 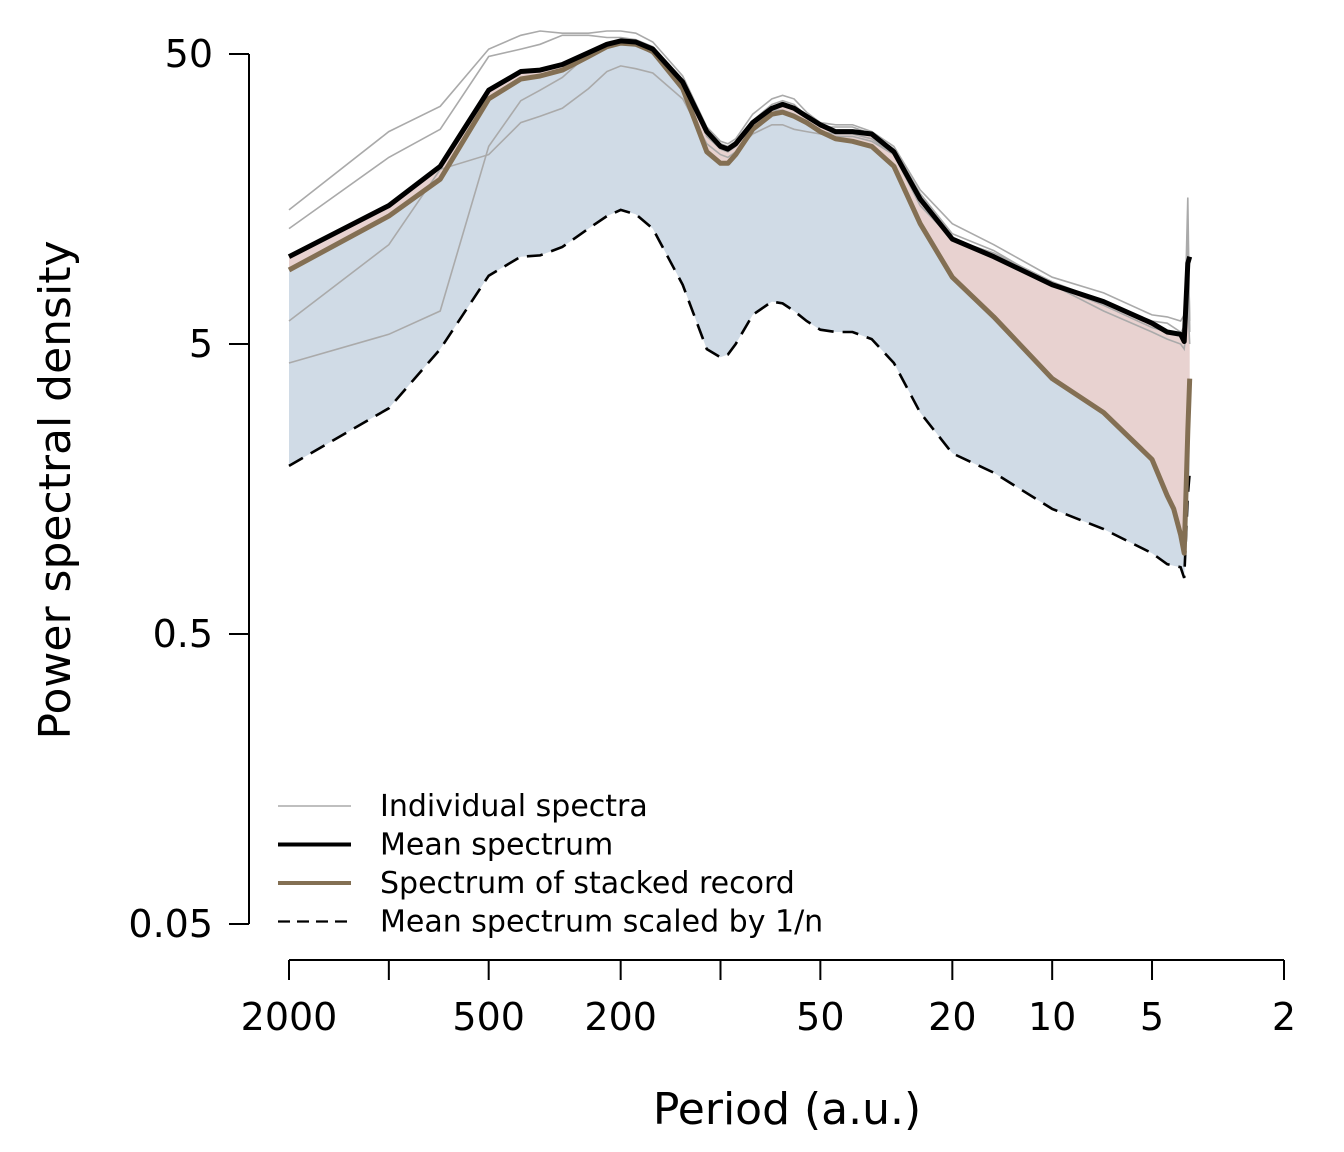 I want to click on legend-label-stacked: Spectrum of stacked record, so click(x=587, y=883).